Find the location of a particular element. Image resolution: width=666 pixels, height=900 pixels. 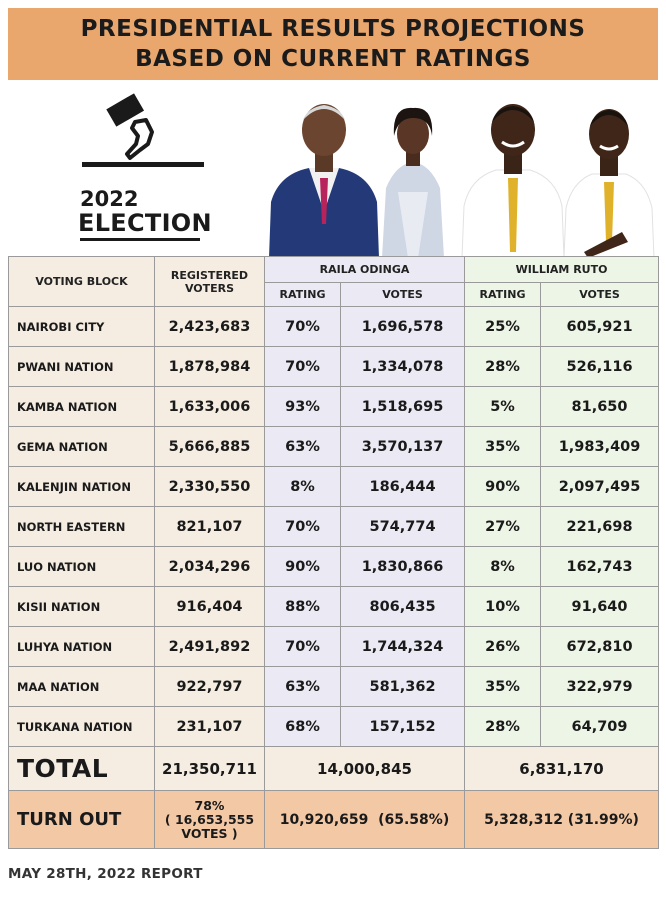

registered-voters-value: 2,034,296 is located at coordinates (209, 566).